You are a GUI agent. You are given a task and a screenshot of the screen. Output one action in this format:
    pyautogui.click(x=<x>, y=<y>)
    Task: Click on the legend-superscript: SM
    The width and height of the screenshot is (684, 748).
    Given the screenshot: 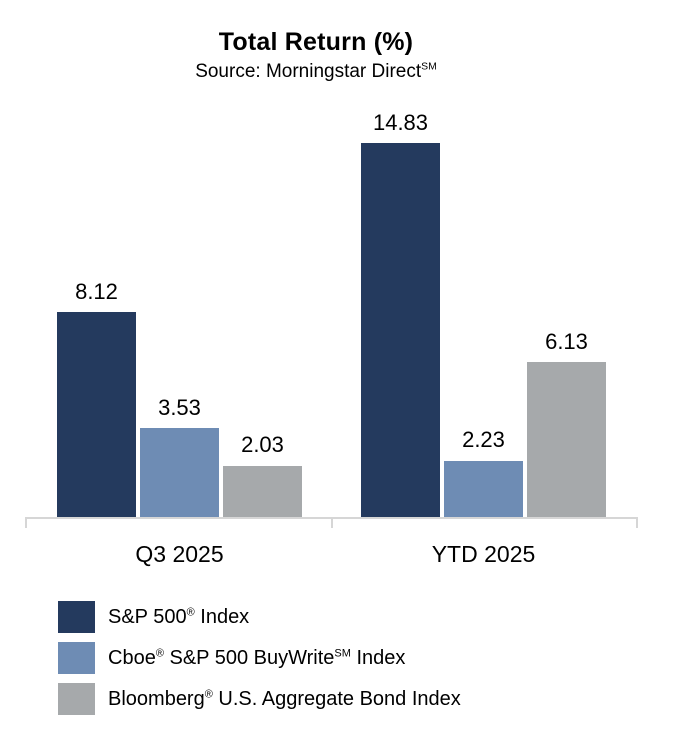 What is the action you would take?
    pyautogui.click(x=342, y=652)
    